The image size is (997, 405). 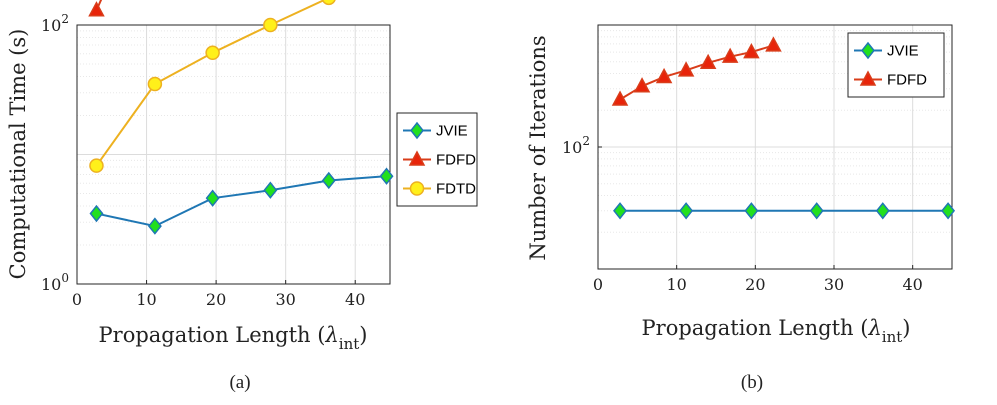 What do you see at coordinates (538, 147) in the screenshot?
I see `chart-b-ylabel: Number of Iterations` at bounding box center [538, 147].